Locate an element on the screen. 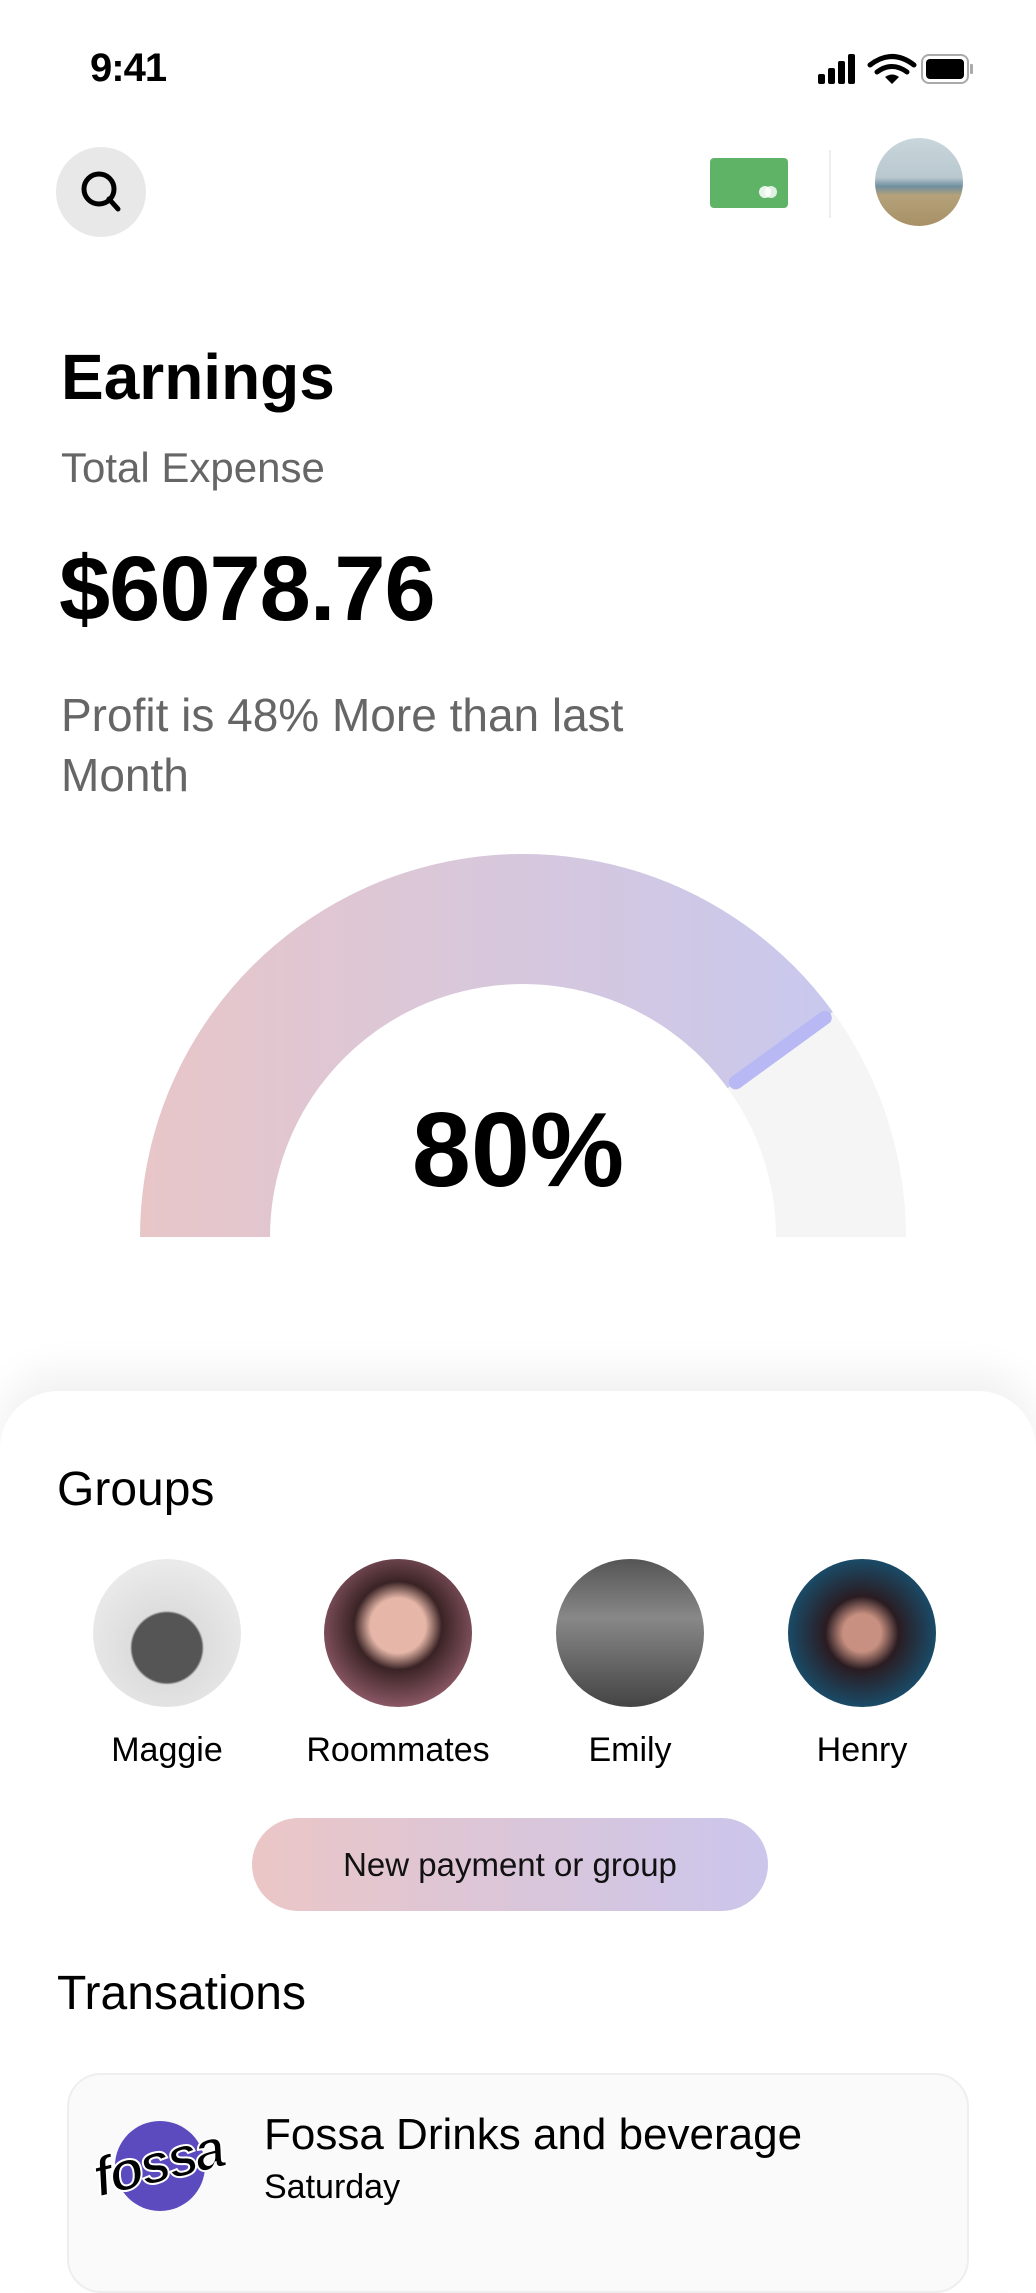  wifi-icon is located at coordinates (892, 64).